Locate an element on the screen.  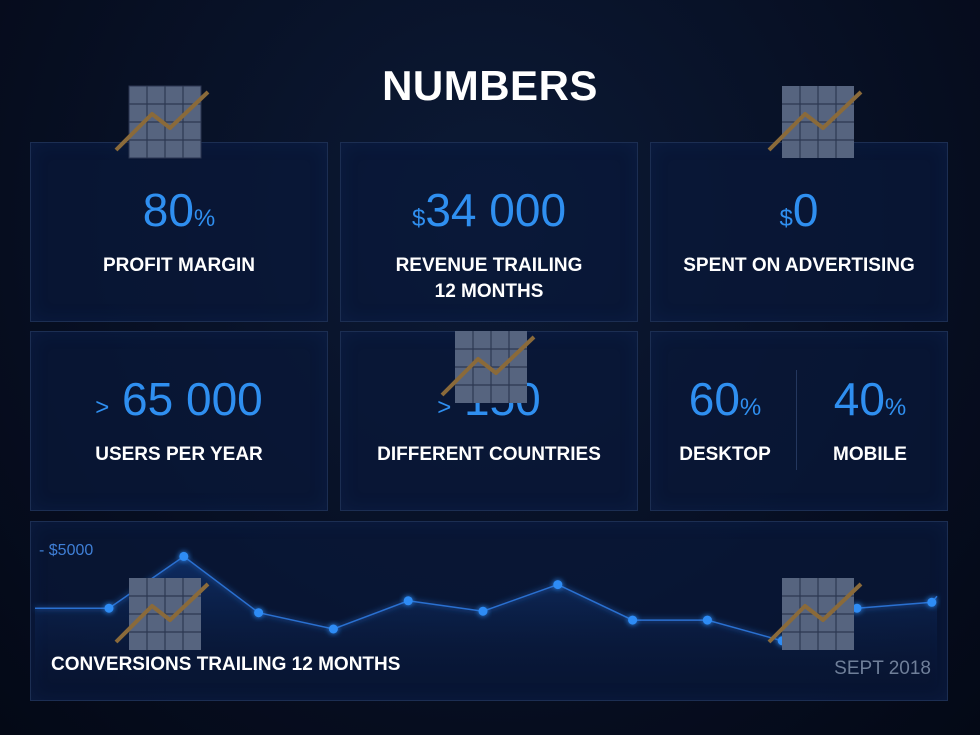
mobile-label: MOBILE is located at coordinates (870, 454).